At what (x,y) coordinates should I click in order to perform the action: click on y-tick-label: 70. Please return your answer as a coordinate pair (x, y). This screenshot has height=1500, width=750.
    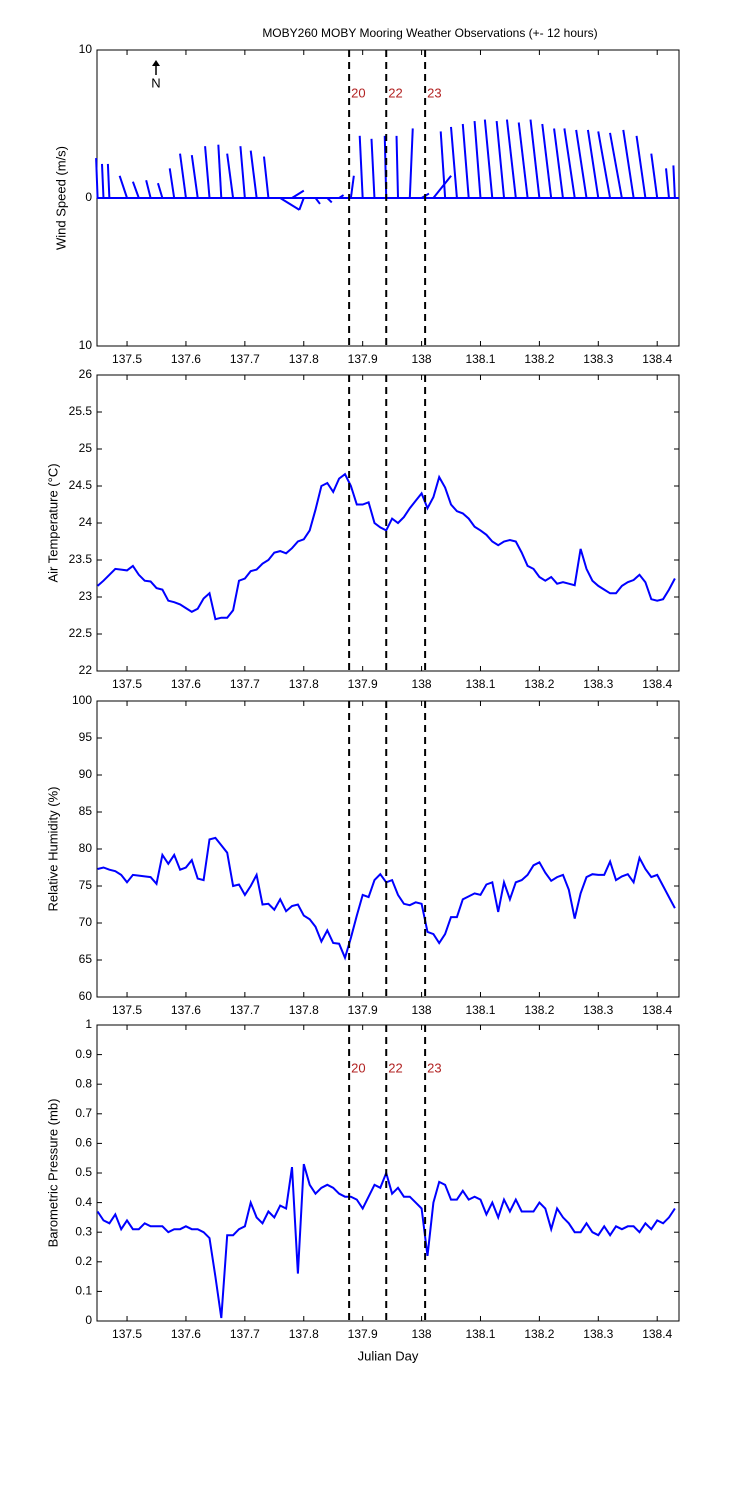
    Looking at the image, I should click on (86, 922).